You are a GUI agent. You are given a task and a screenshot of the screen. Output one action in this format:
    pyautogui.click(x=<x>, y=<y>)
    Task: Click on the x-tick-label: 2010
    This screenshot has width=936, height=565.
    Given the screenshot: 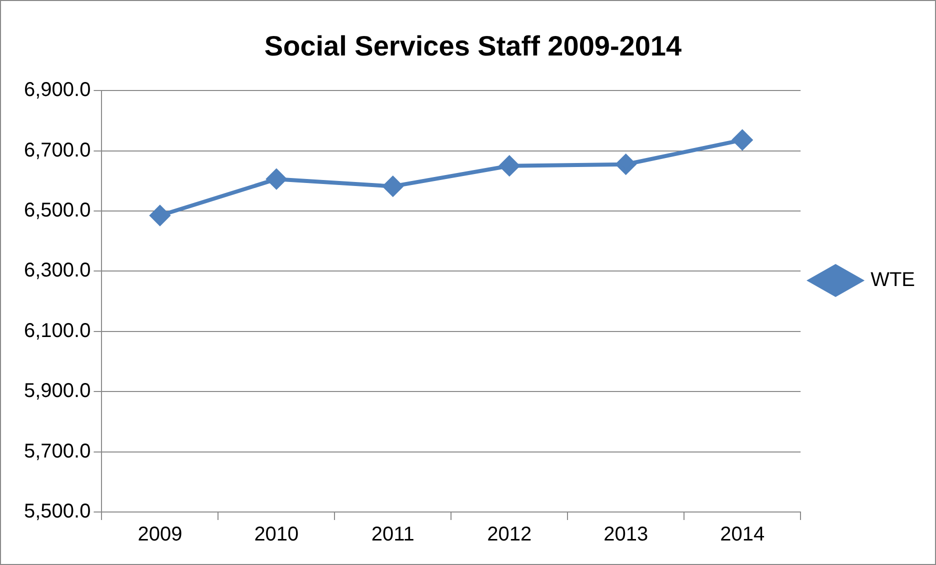 What is the action you would take?
    pyautogui.click(x=276, y=535)
    